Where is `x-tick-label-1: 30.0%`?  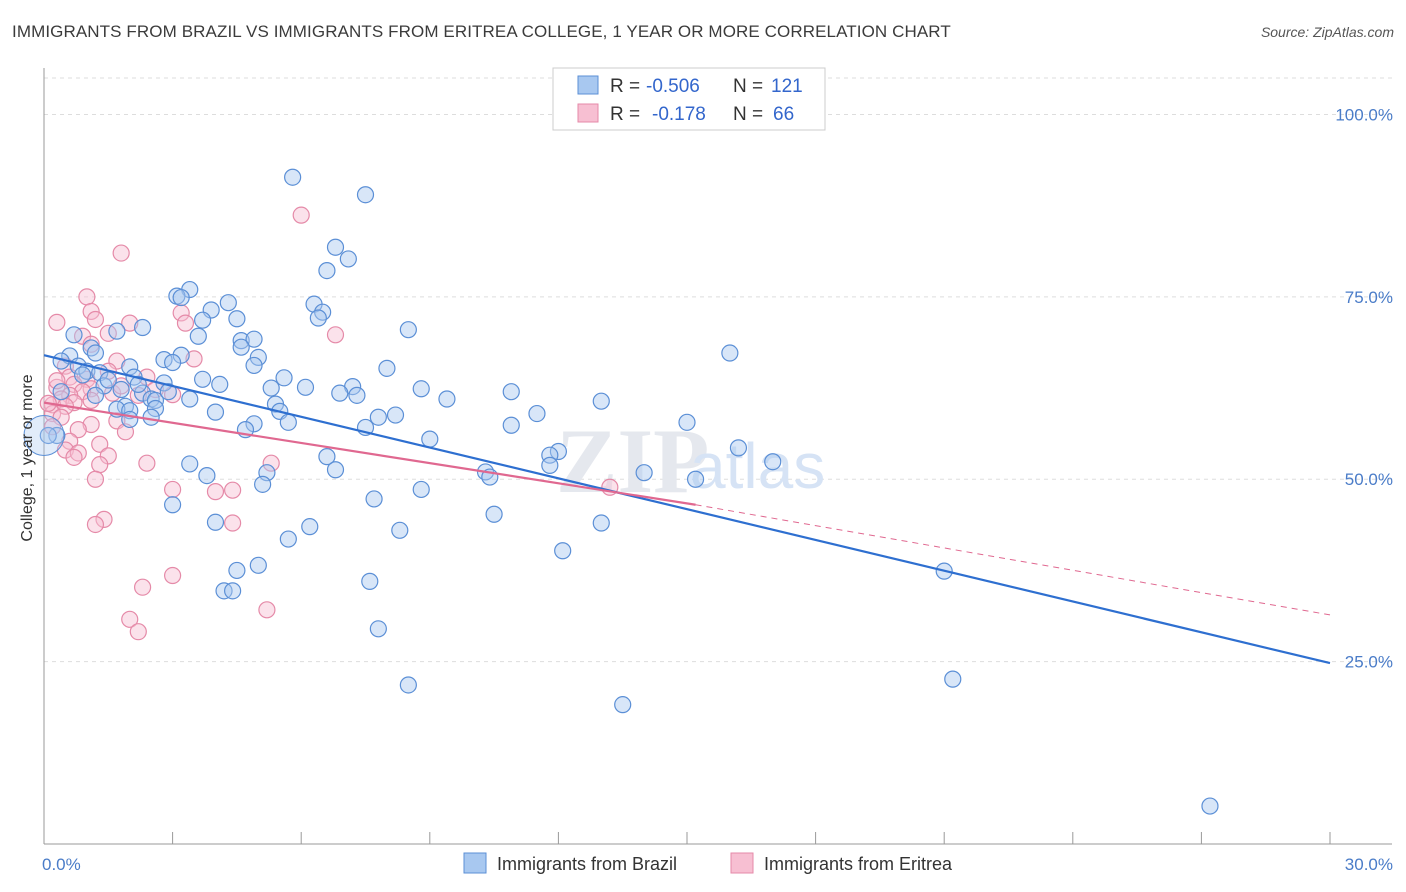 x-tick-label-1: 30.0% is located at coordinates (1369, 864).